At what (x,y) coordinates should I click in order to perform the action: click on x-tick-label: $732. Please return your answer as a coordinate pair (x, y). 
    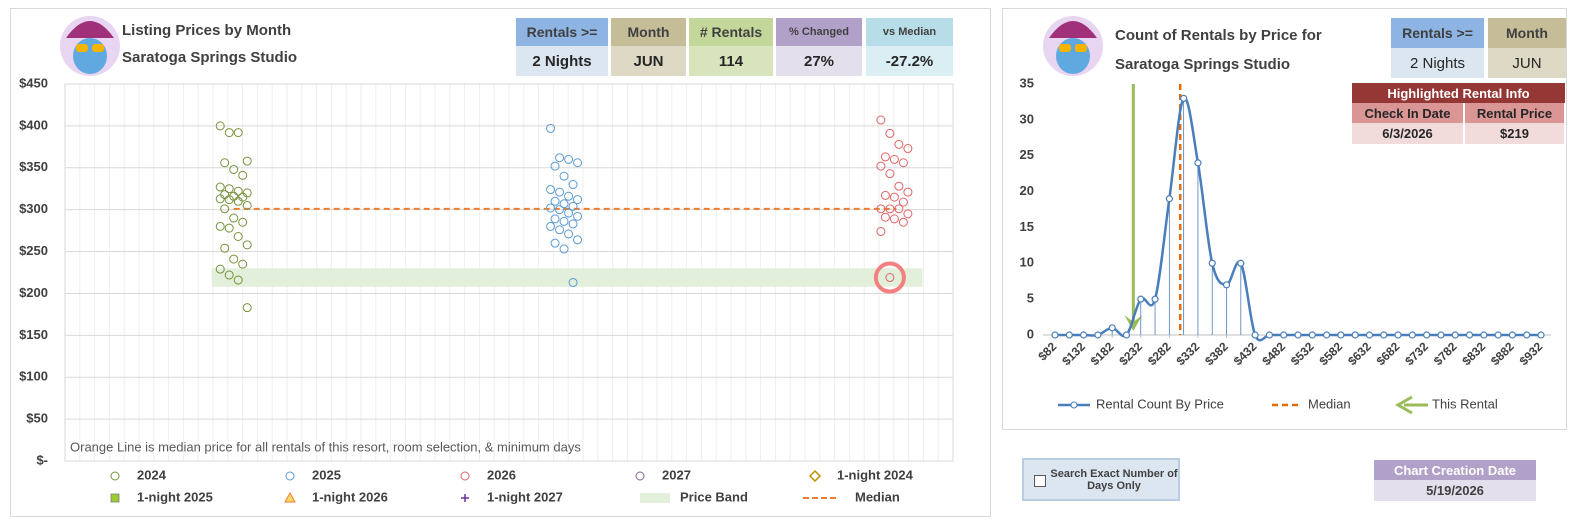
    Looking at the image, I should click on (1416, 353).